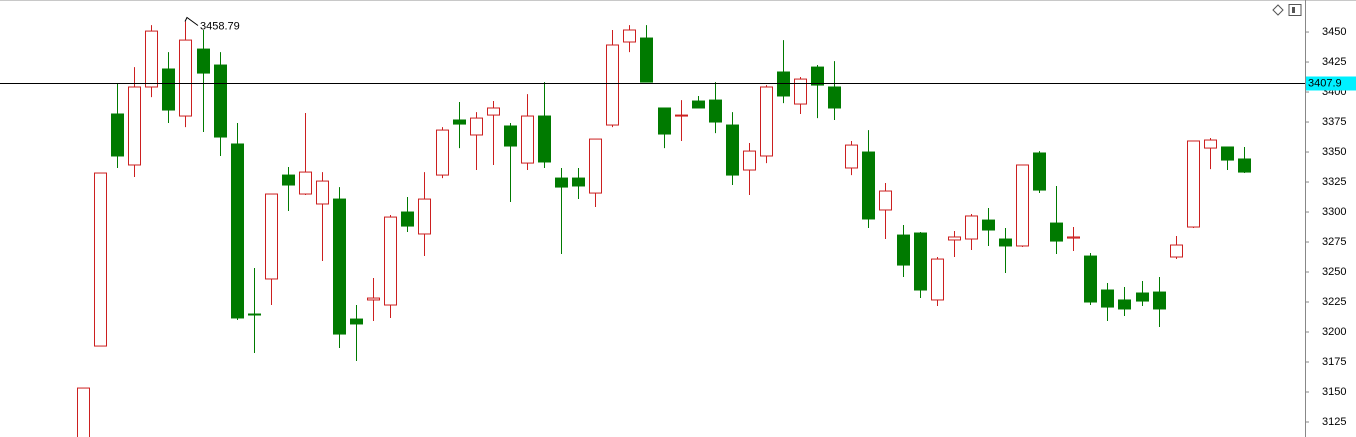  Describe the element at coordinates (1334, 62) in the screenshot. I see `y-tick-label: 3425` at that location.